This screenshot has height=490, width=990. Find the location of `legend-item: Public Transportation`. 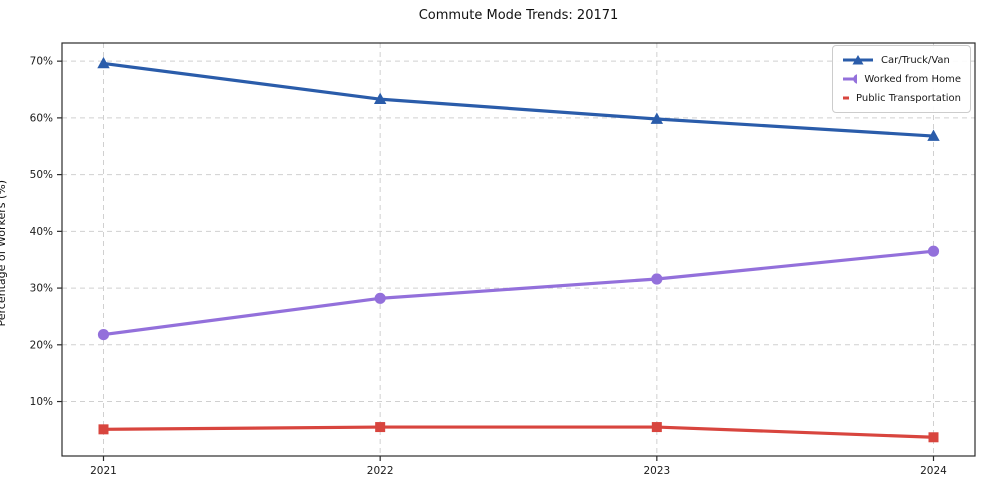

legend-item: Public Transportation is located at coordinates (901, 98).